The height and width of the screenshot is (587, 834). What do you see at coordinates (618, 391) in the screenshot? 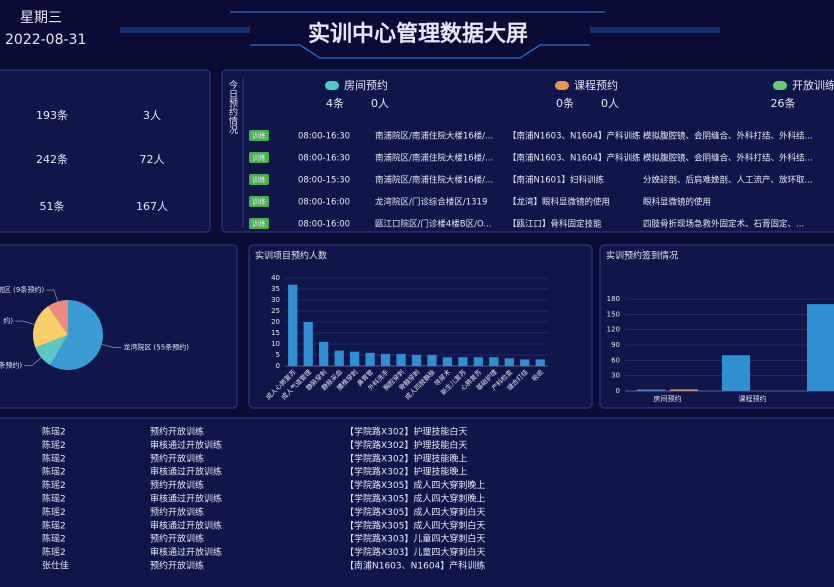
I see `y-tick-label: 0` at bounding box center [618, 391].